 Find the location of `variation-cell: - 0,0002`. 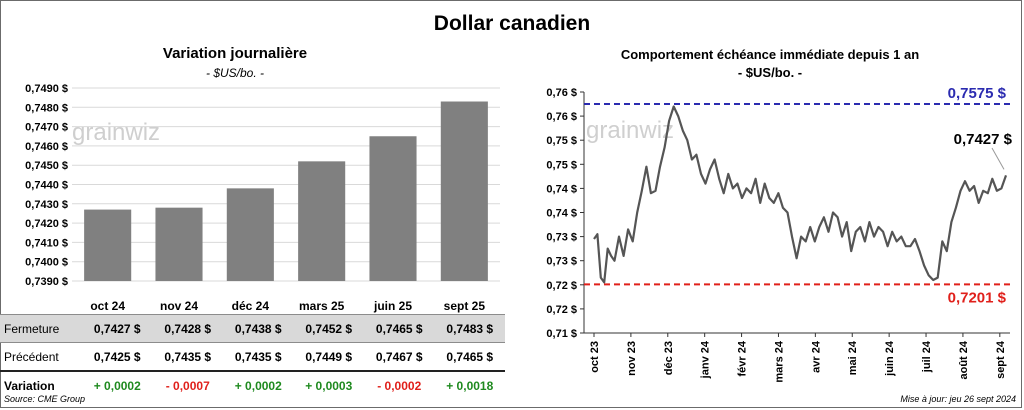

variation-cell: - 0,0002 is located at coordinates (399, 385).